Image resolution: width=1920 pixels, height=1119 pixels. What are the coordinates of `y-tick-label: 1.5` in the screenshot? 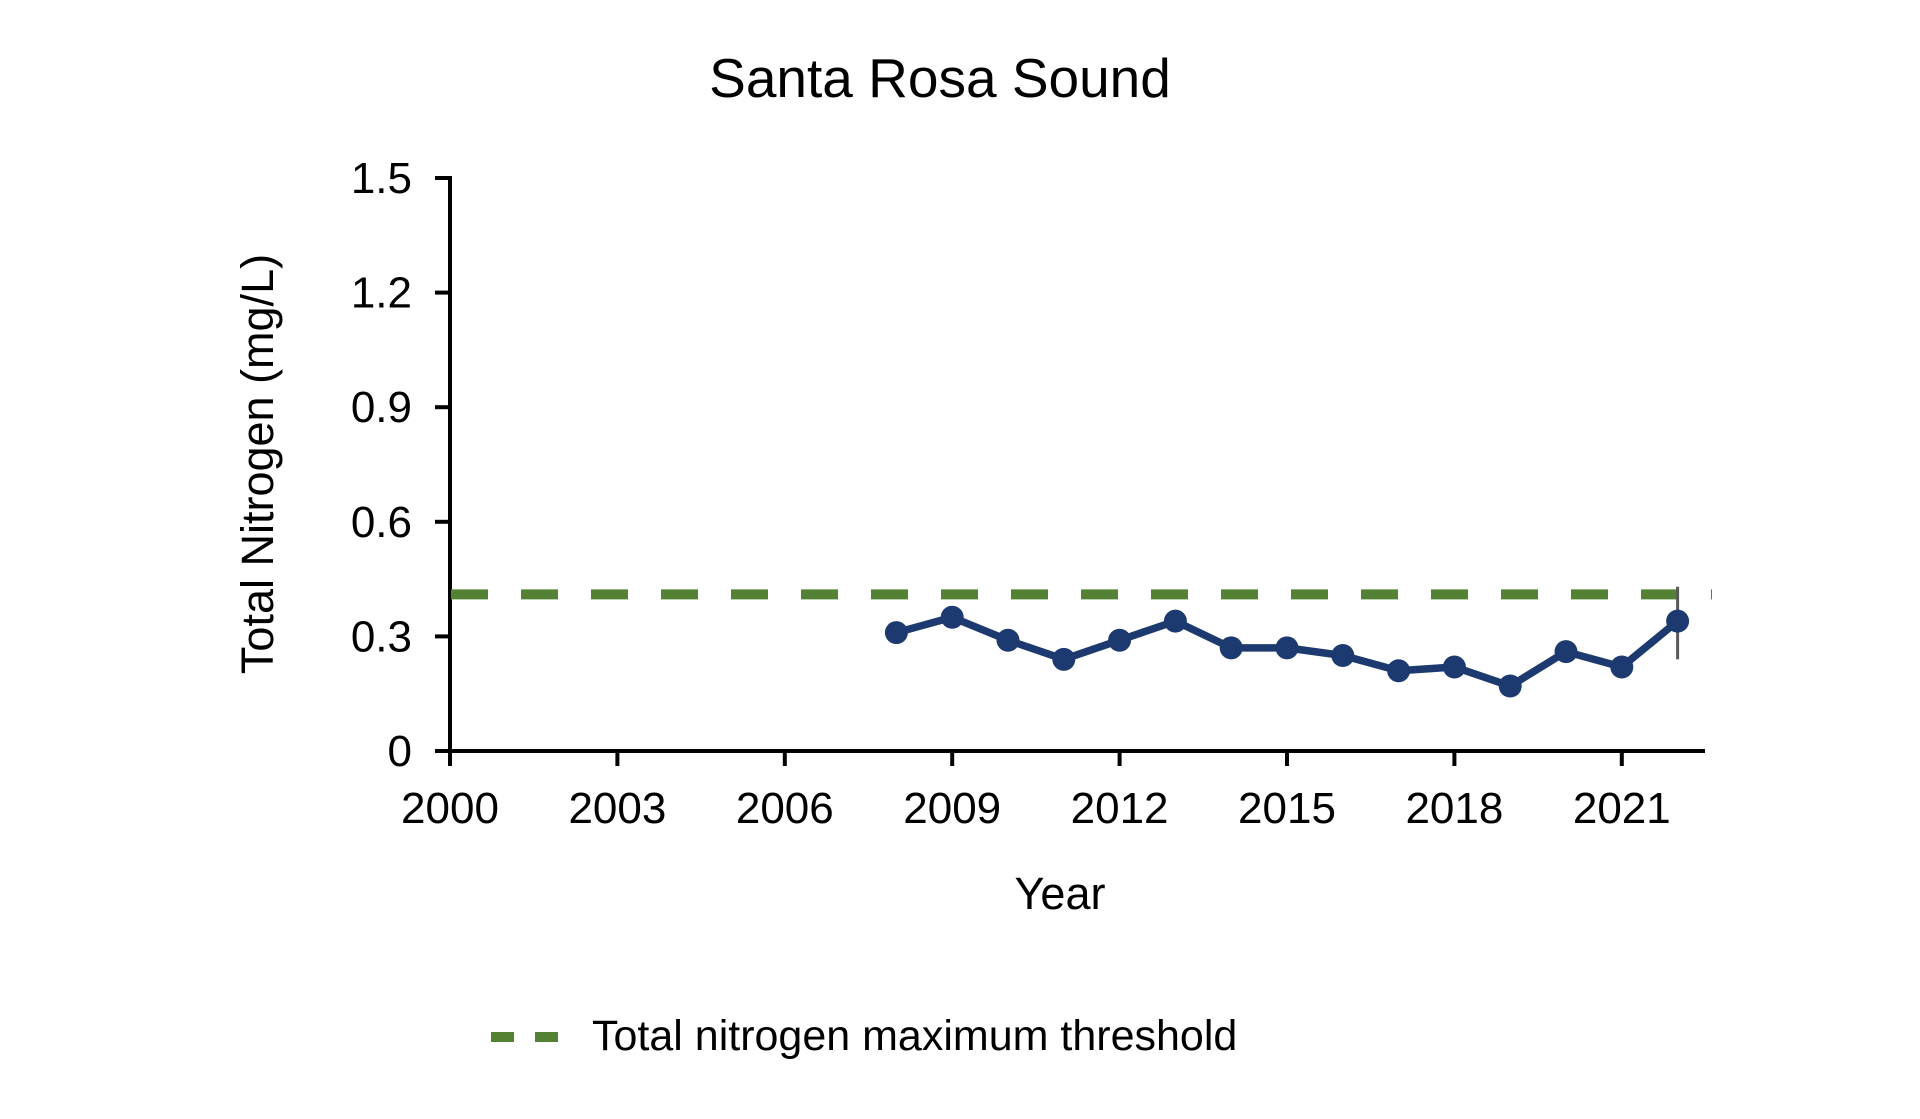 It's located at (381, 178).